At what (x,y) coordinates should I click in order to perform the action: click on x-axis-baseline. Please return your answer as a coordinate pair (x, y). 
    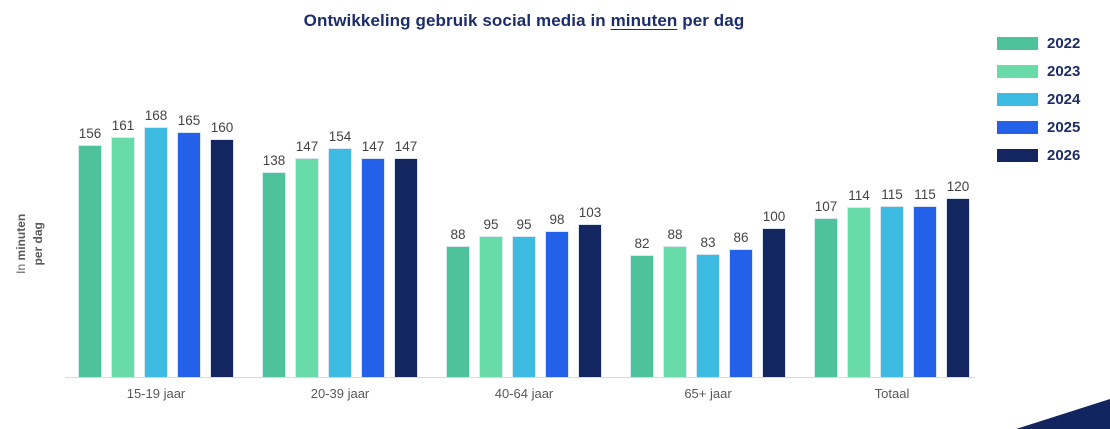
    Looking at the image, I should click on (520, 377).